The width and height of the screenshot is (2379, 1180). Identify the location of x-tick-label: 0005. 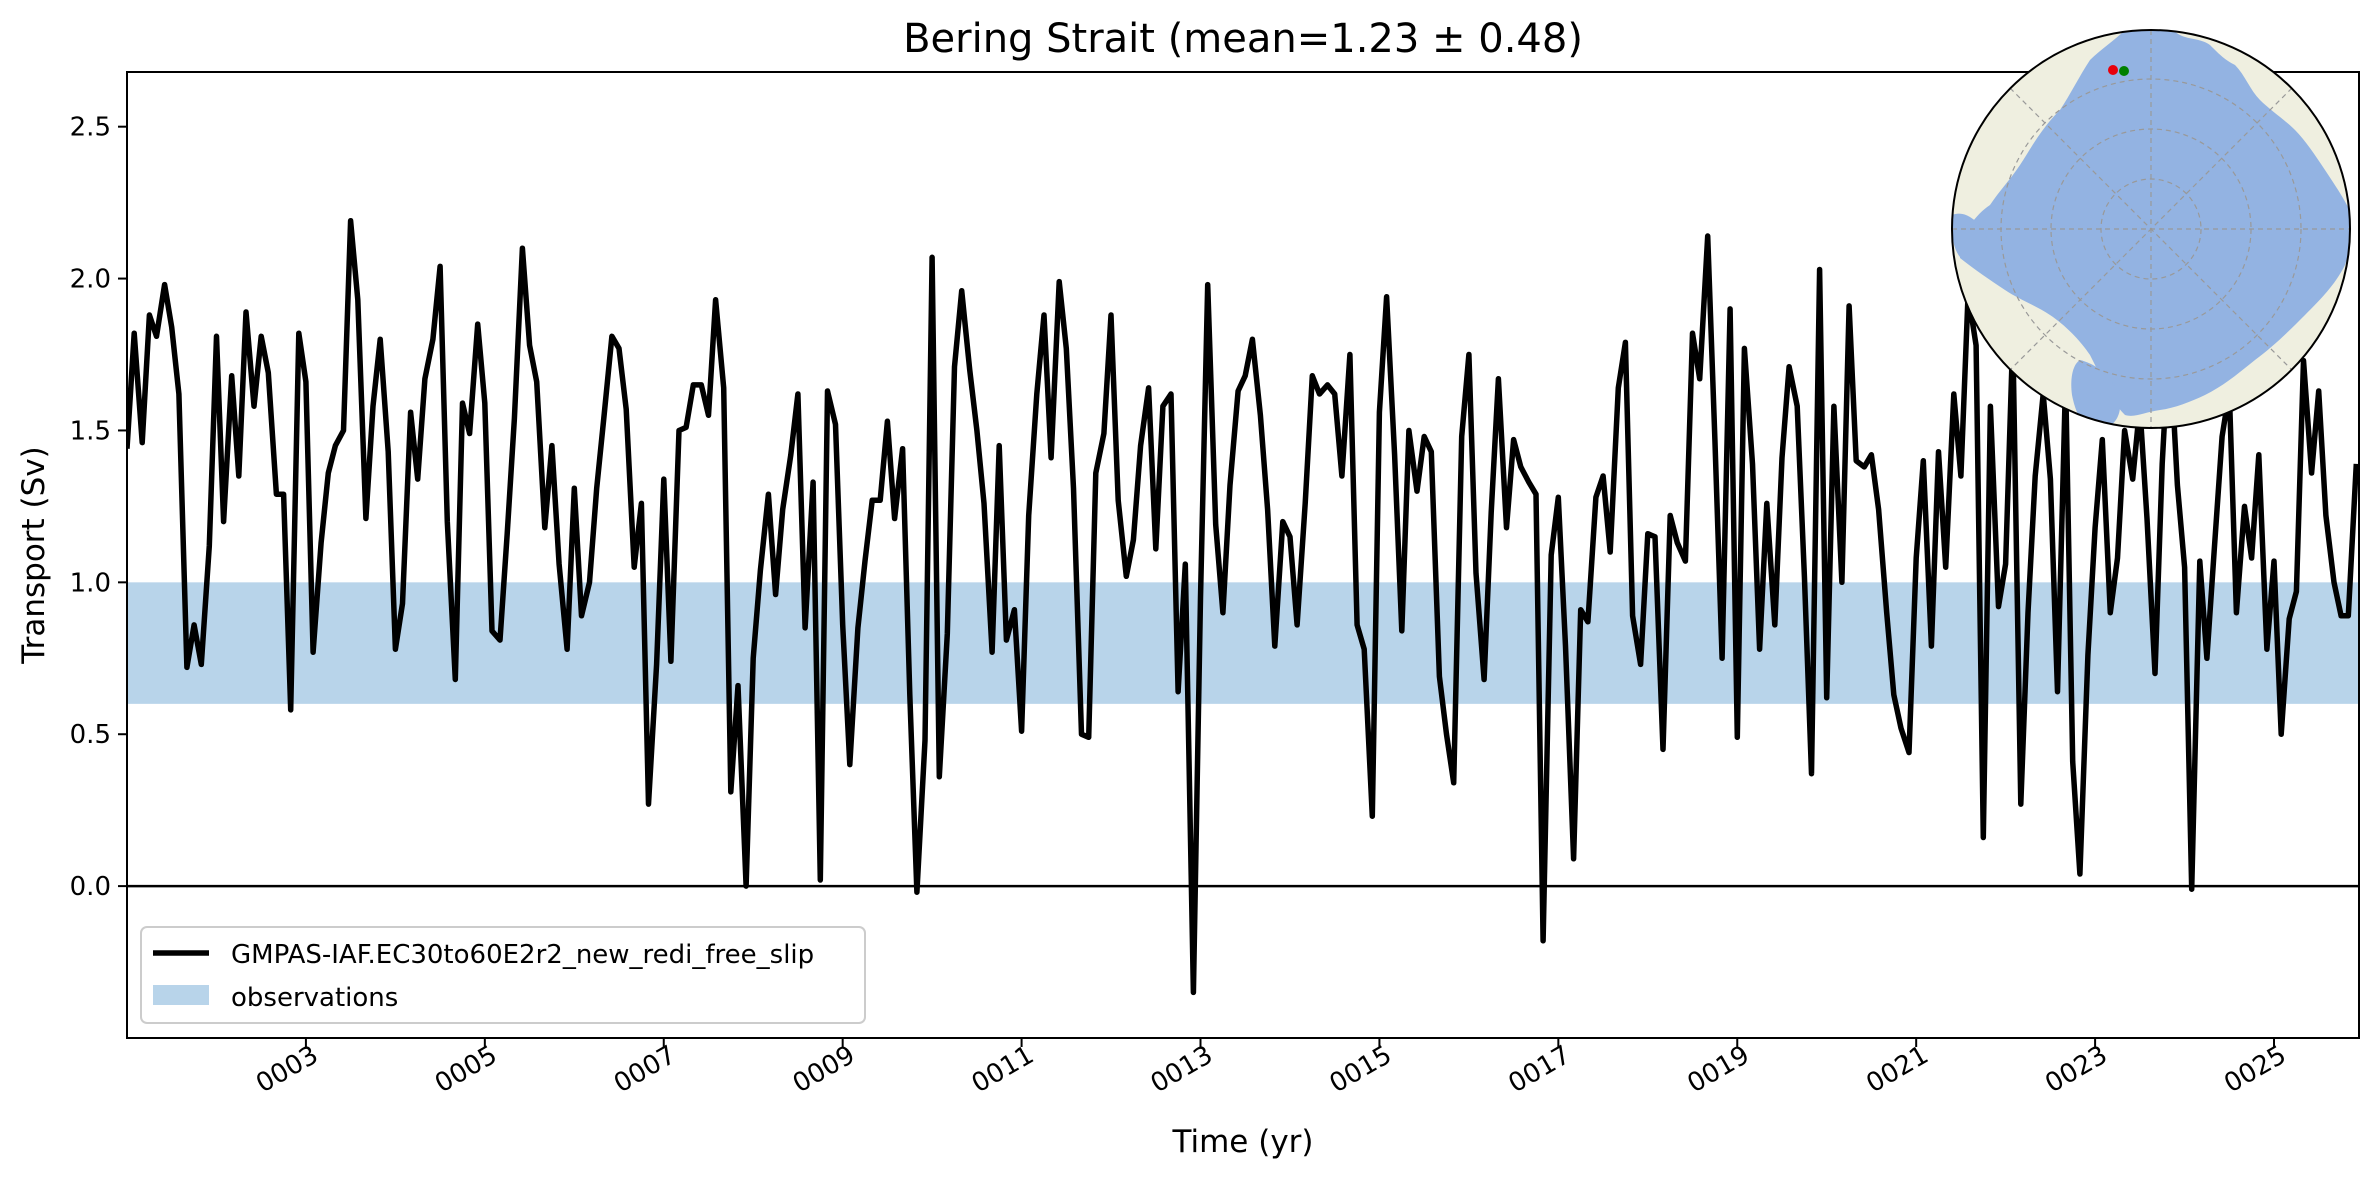
(466, 1069).